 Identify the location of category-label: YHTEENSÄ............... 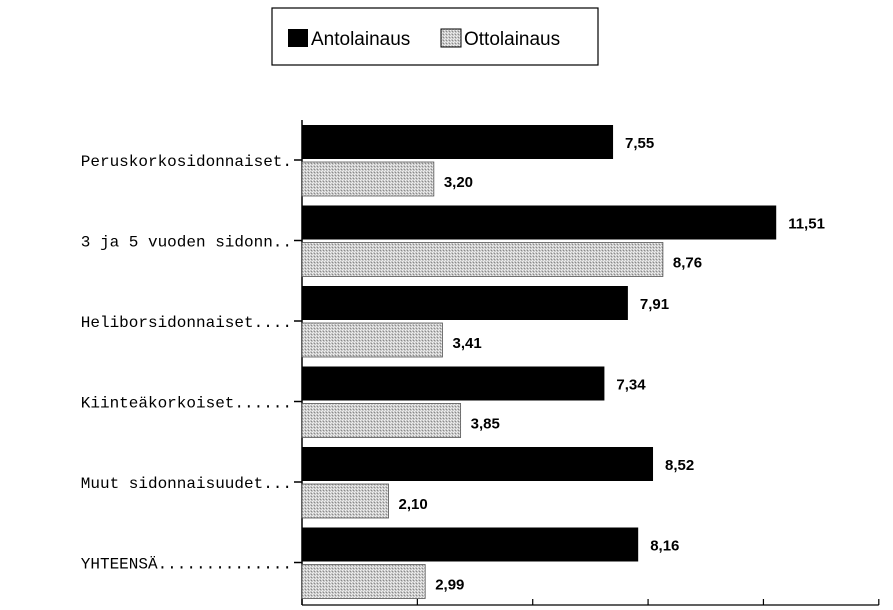
(186, 564).